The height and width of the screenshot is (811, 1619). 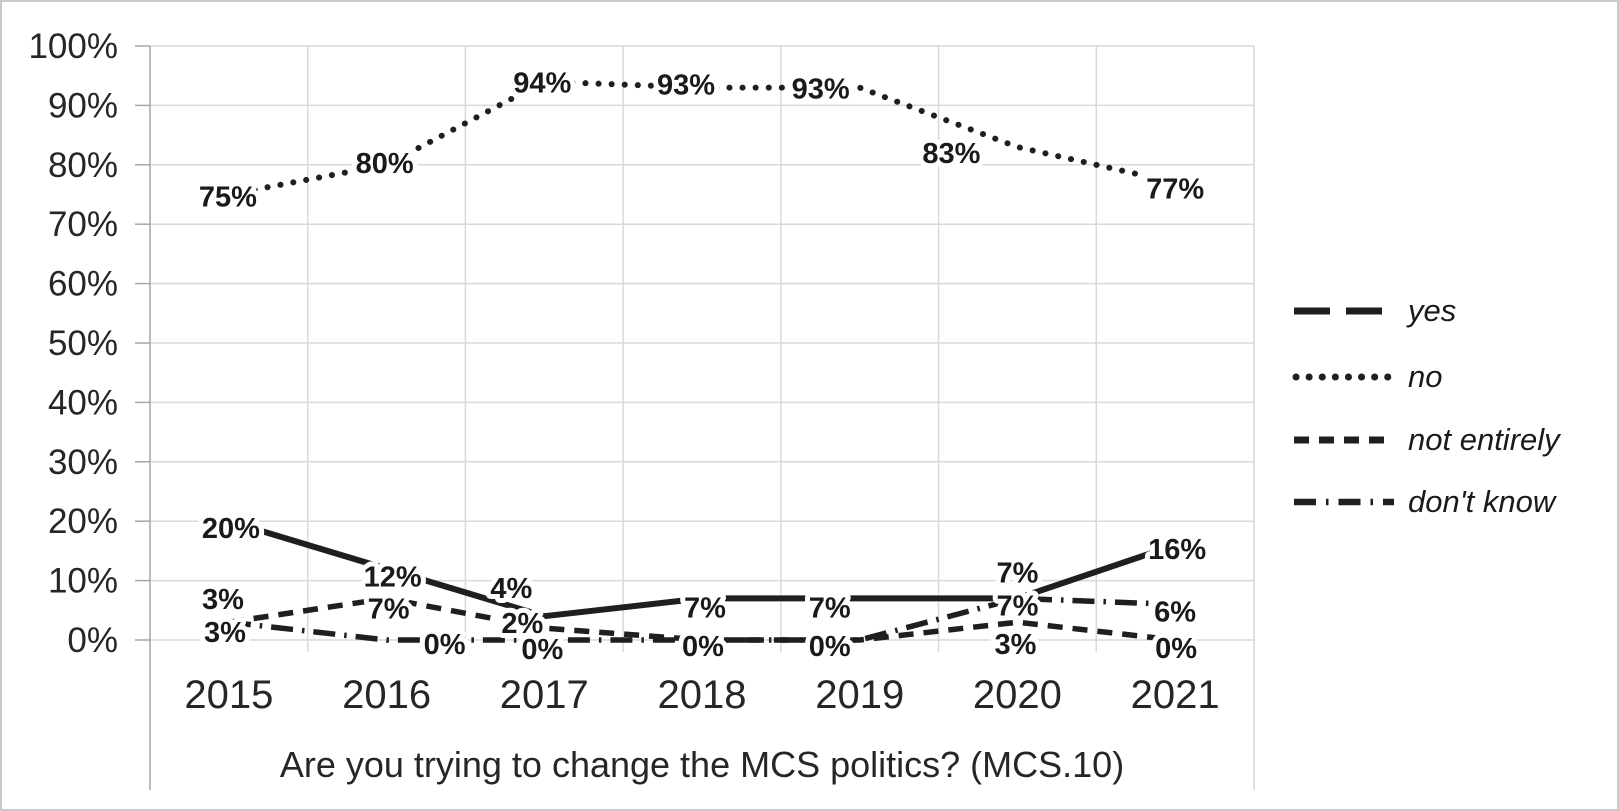 I want to click on data-label-not-entirely-2015: 3%, so click(x=223, y=600).